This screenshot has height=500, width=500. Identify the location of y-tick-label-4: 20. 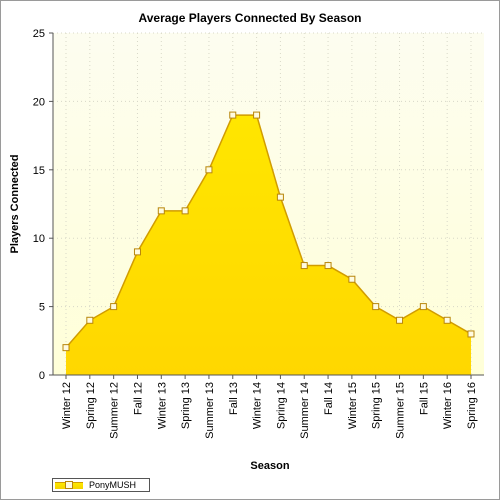
(39, 102).